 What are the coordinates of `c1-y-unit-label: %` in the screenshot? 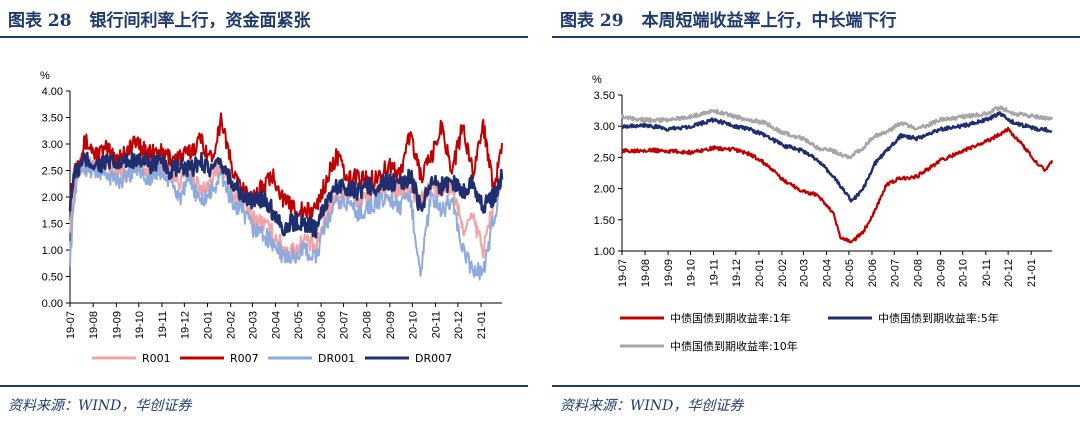 It's located at (597, 80).